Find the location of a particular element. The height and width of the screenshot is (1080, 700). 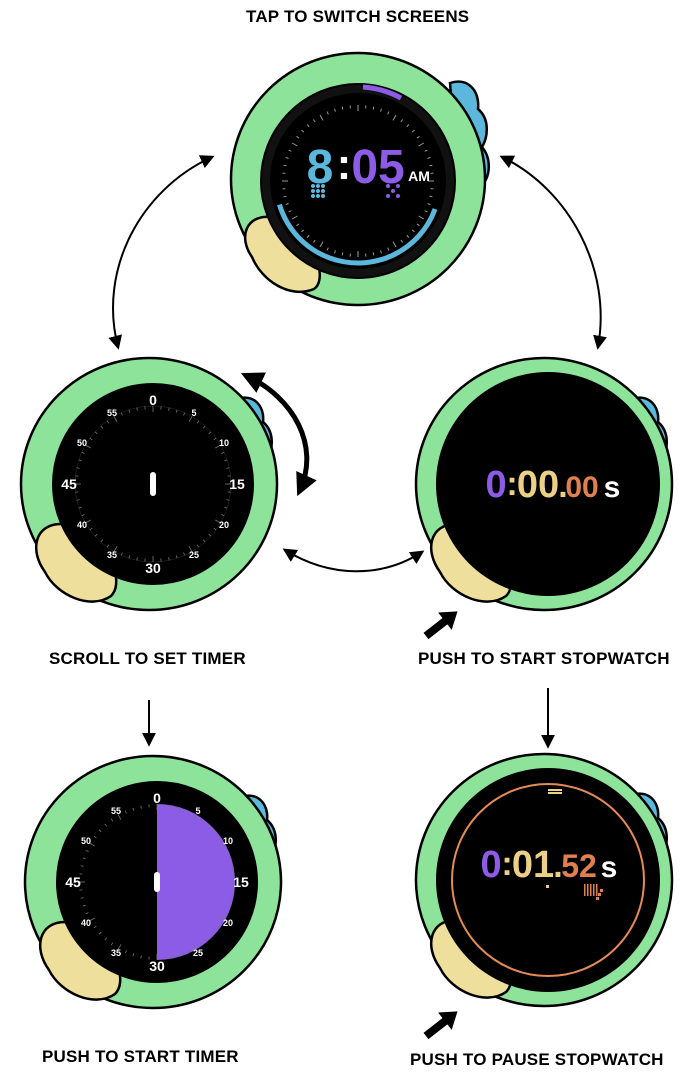

timer-mark-15: 15 is located at coordinates (241, 882).